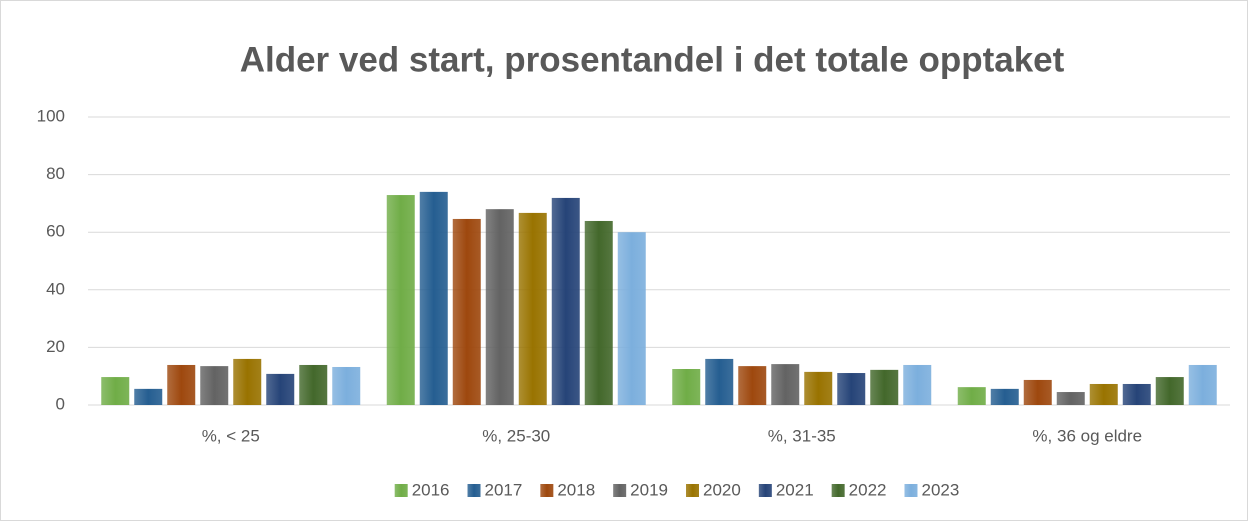 The width and height of the screenshot is (1248, 521). I want to click on x-tick-label: %, 25-30, so click(516, 435).